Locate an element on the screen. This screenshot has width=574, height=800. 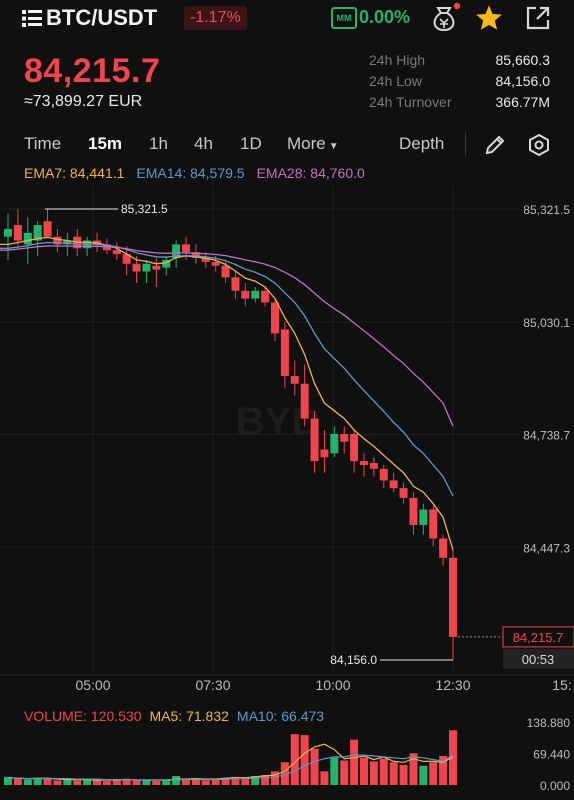
fiat-price: ≈73,899.27 EUR is located at coordinates (83, 101).